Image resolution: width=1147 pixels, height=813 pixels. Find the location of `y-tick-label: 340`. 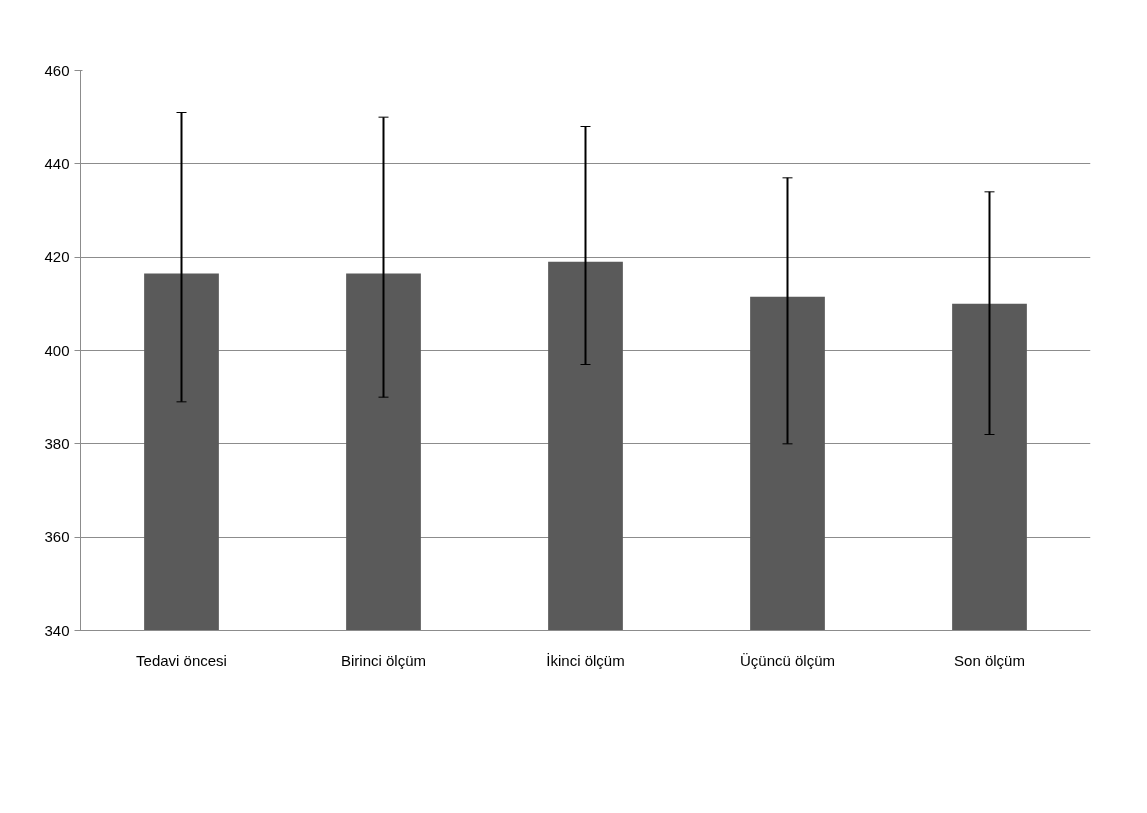

y-tick-label: 340 is located at coordinates (57, 630).